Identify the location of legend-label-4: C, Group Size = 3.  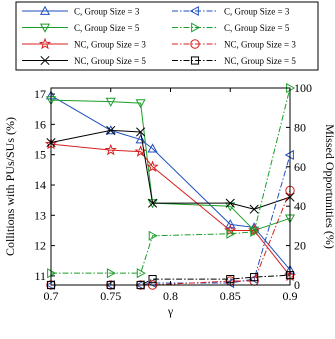
(257, 12).